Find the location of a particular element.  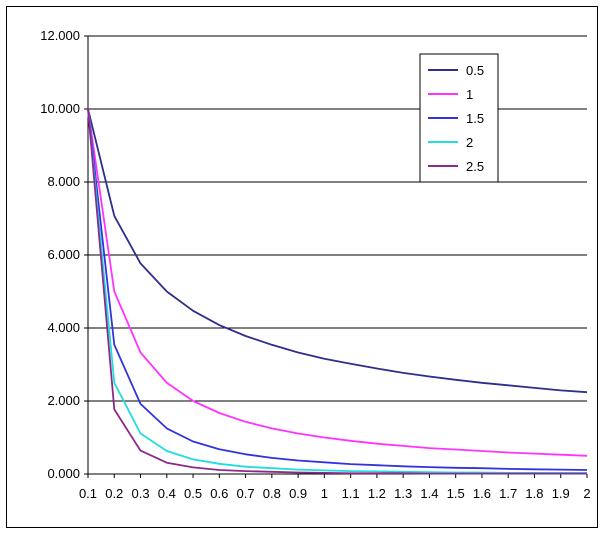

y-tick-label: 2.000 is located at coordinates (63, 400).